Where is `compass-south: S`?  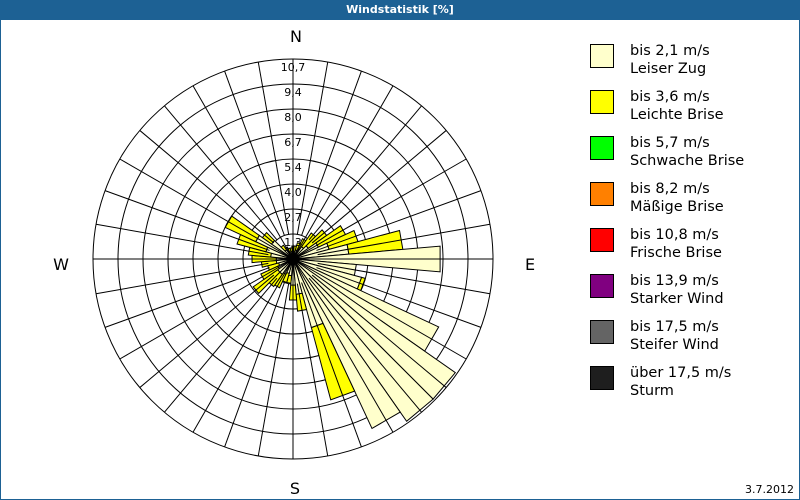 compass-south: S is located at coordinates (295, 488).